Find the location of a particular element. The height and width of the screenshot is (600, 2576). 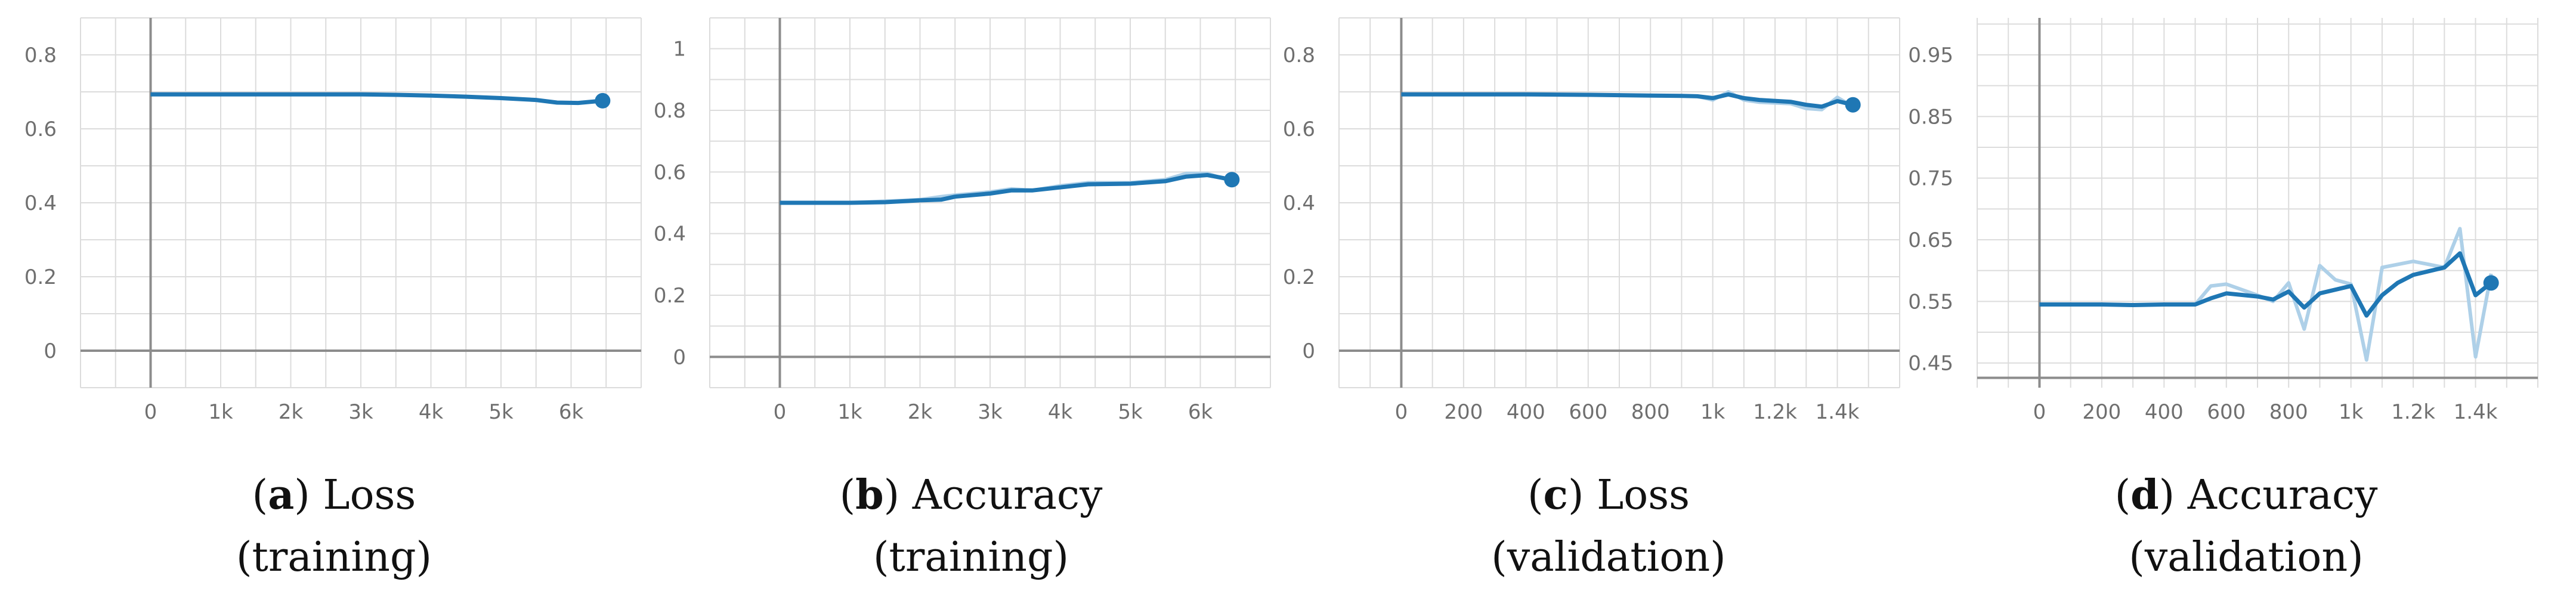

caption-b-line2: (training) is located at coordinates (971, 557).